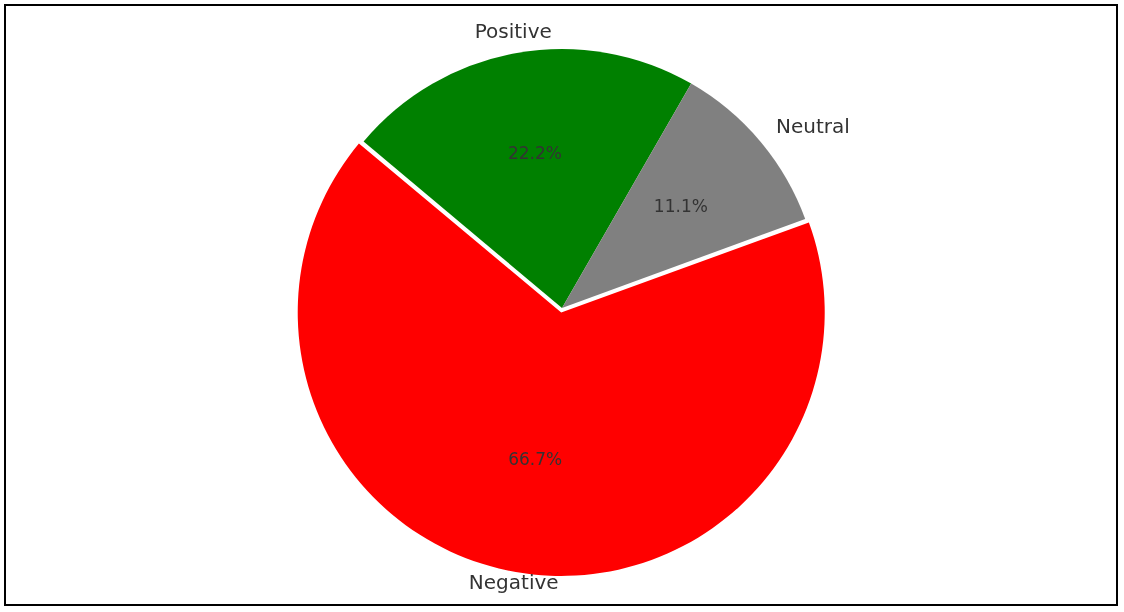 This screenshot has height=612, width=1124. I want to click on data-label: 11.1%, so click(680, 206).